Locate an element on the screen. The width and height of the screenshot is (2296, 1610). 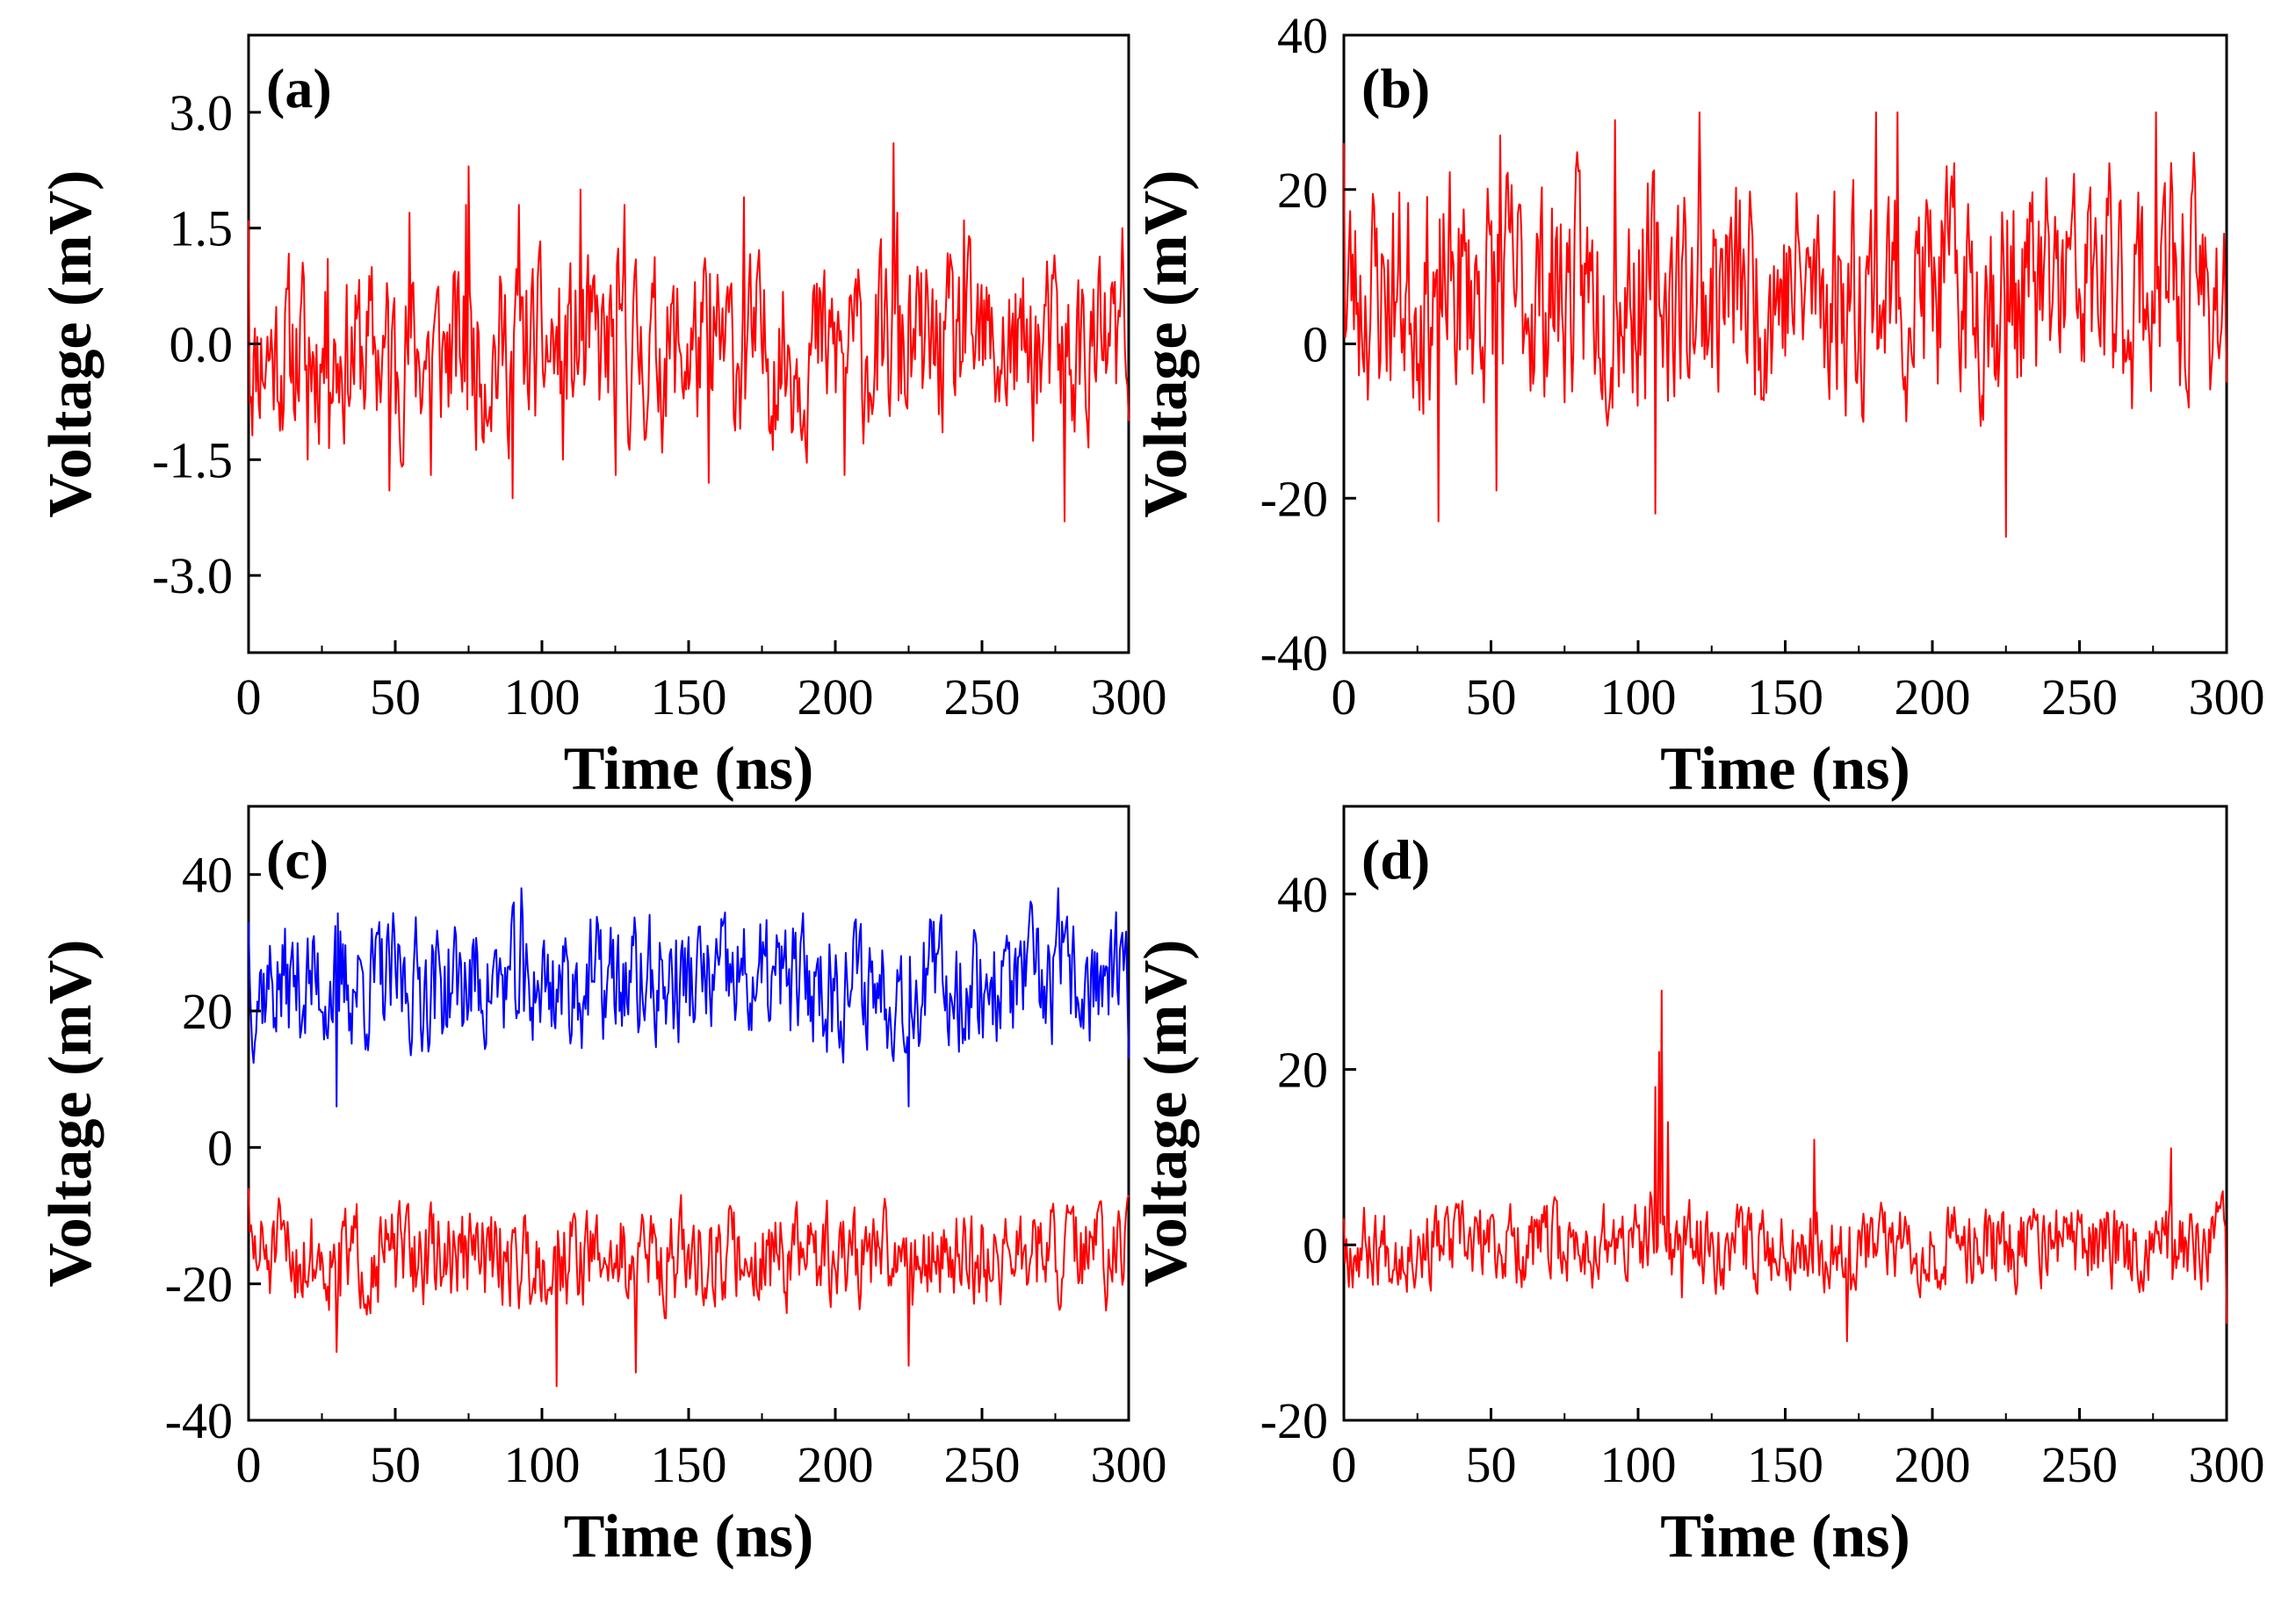
panel-label: (d) is located at coordinates (1396, 859).